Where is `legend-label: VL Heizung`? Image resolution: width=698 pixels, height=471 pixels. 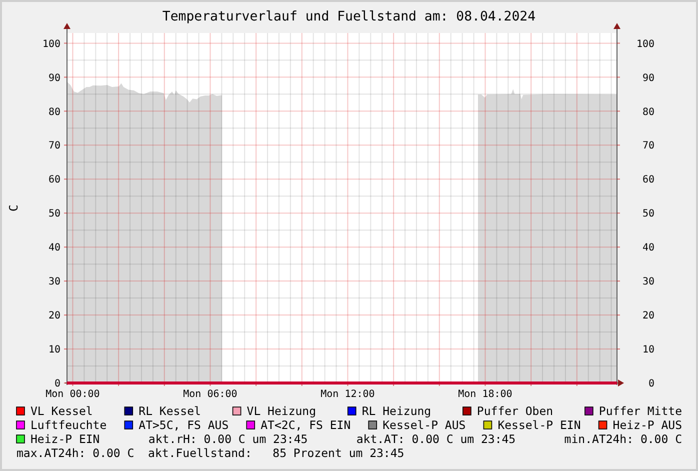 legend-label: VL Heizung is located at coordinates (281, 411).